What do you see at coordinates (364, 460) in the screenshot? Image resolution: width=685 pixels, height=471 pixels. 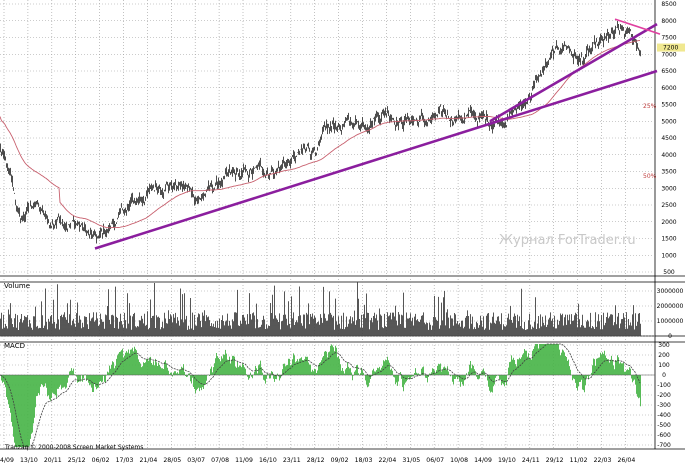 I see `x-tick-label: 18/03` at bounding box center [364, 460].